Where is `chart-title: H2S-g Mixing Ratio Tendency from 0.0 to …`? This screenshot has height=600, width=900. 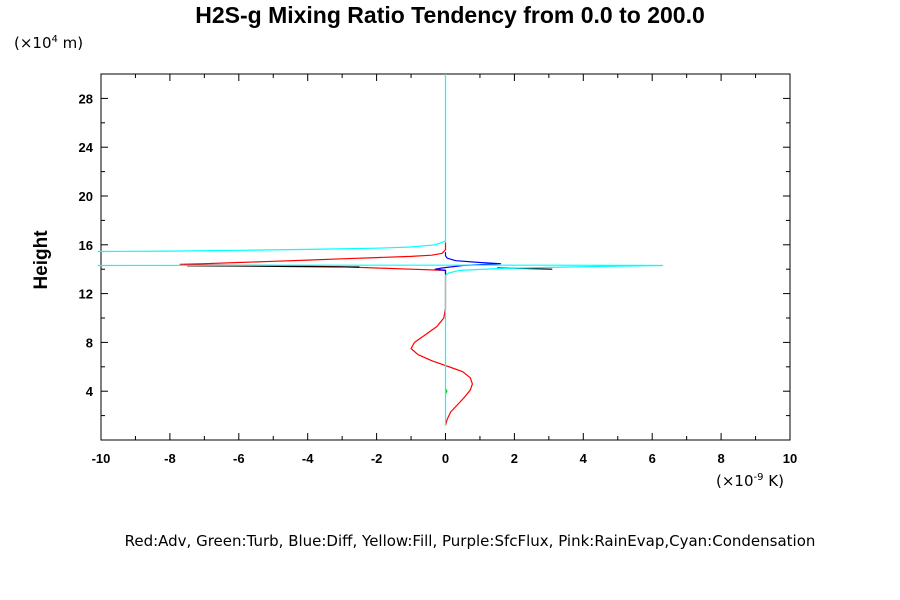
chart-title: H2S-g Mixing Ratio Tendency from 0.0 to … is located at coordinates (450, 15).